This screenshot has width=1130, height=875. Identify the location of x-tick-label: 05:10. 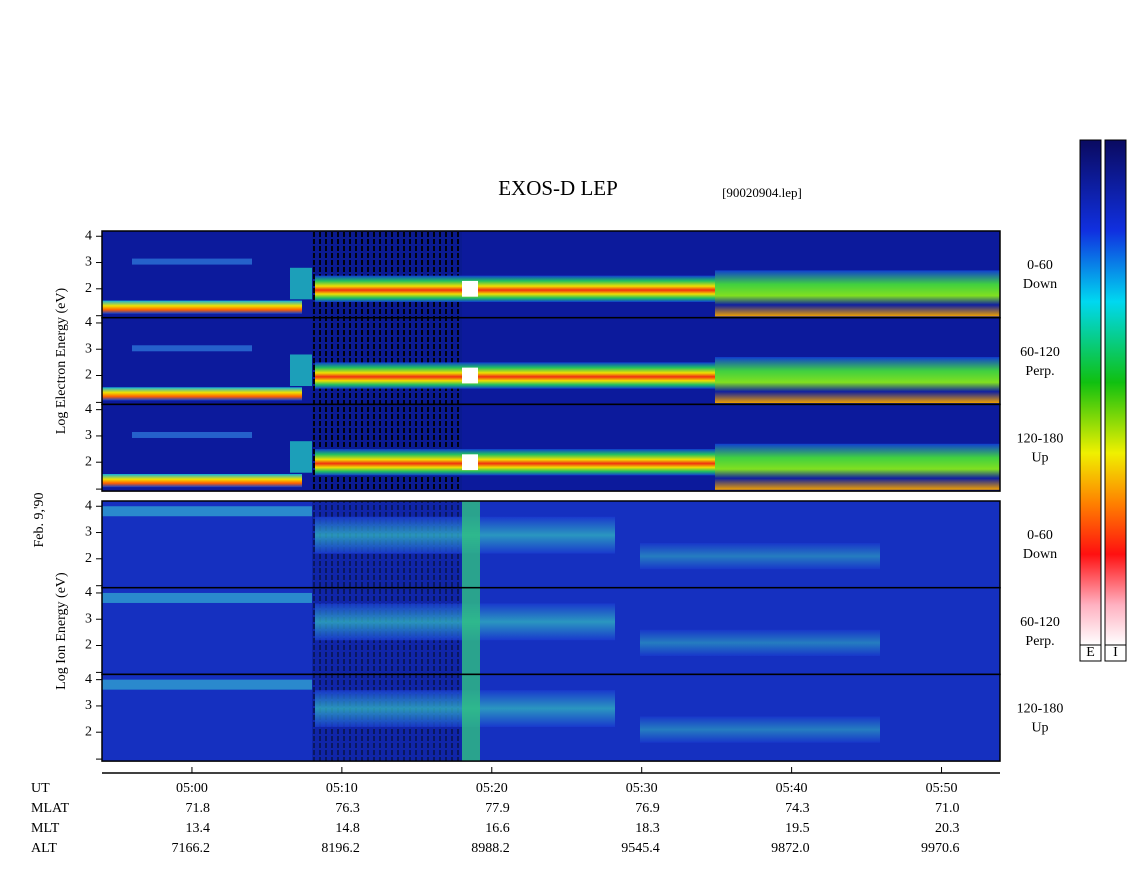
(342, 788).